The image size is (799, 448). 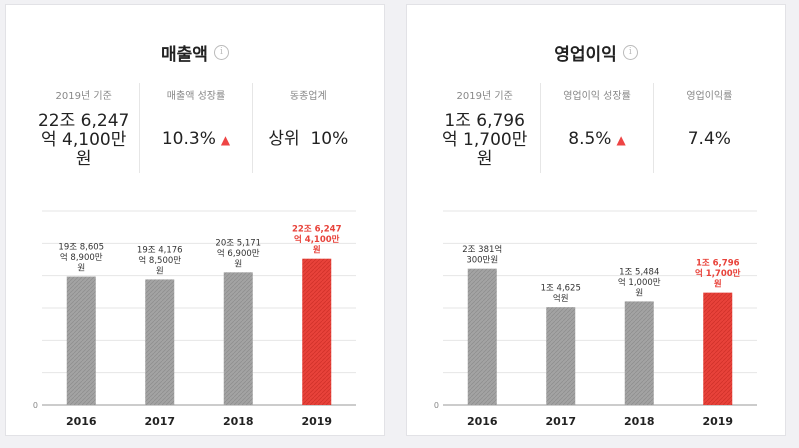 What do you see at coordinates (184, 55) in the screenshot?
I see `card-title: 매출액` at bounding box center [184, 55].